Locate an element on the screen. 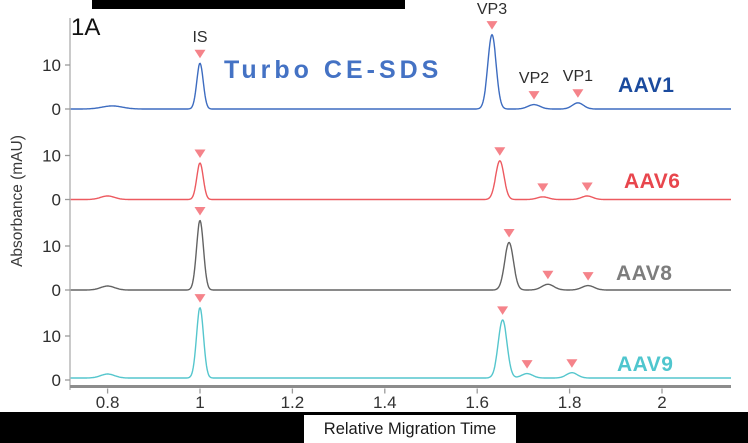  x-tick-label: 1.2 is located at coordinates (293, 402).